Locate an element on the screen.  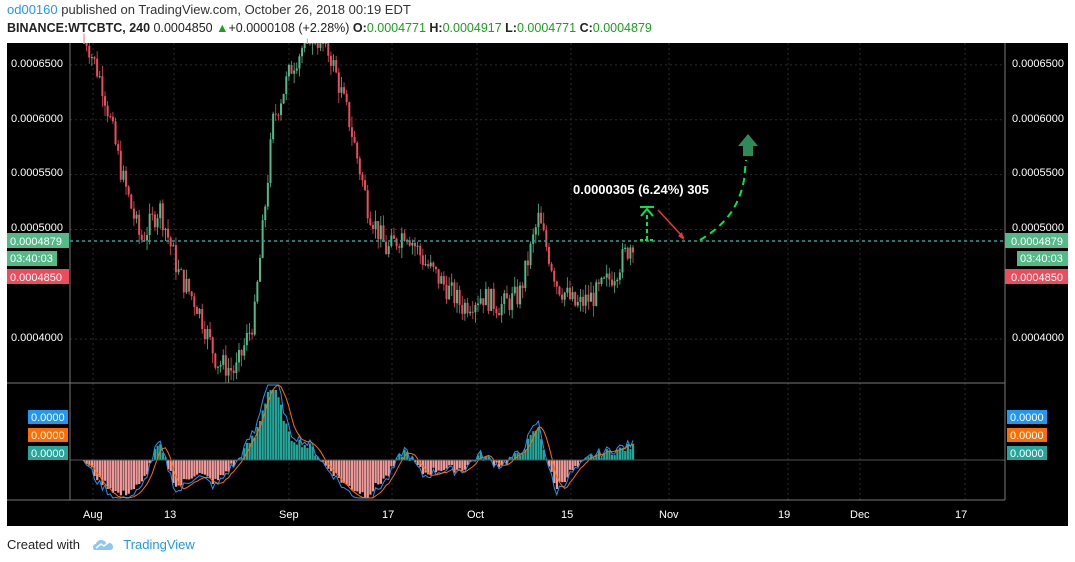
macd-tags-left: 0.0000 0.0000 0.0000 is located at coordinates (48, 435).